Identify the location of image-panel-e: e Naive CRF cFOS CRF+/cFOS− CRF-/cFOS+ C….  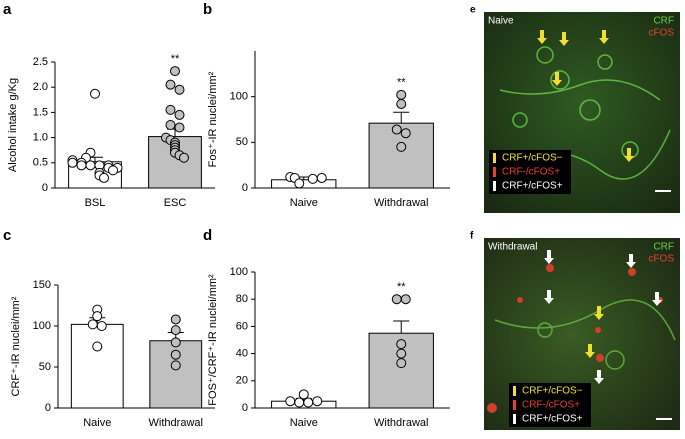
(575, 109).